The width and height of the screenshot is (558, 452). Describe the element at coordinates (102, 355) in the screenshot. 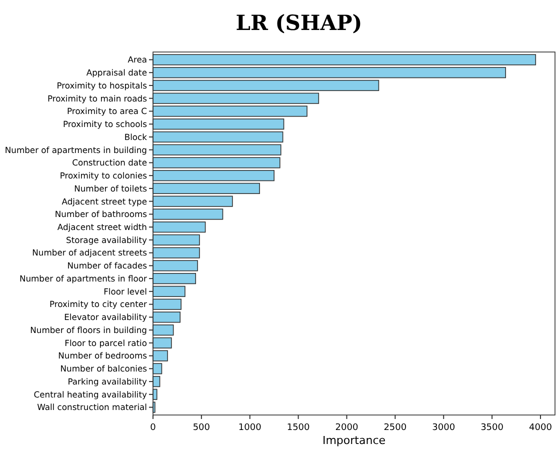

I see `y-tick-label: Number of bedrooms` at that location.